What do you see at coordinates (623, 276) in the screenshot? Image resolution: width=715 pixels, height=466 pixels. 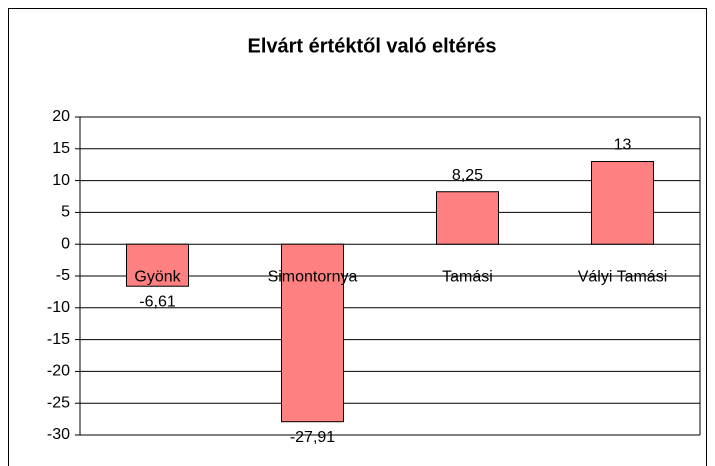 I see `x-tick-label: Vályi Tamási` at bounding box center [623, 276].